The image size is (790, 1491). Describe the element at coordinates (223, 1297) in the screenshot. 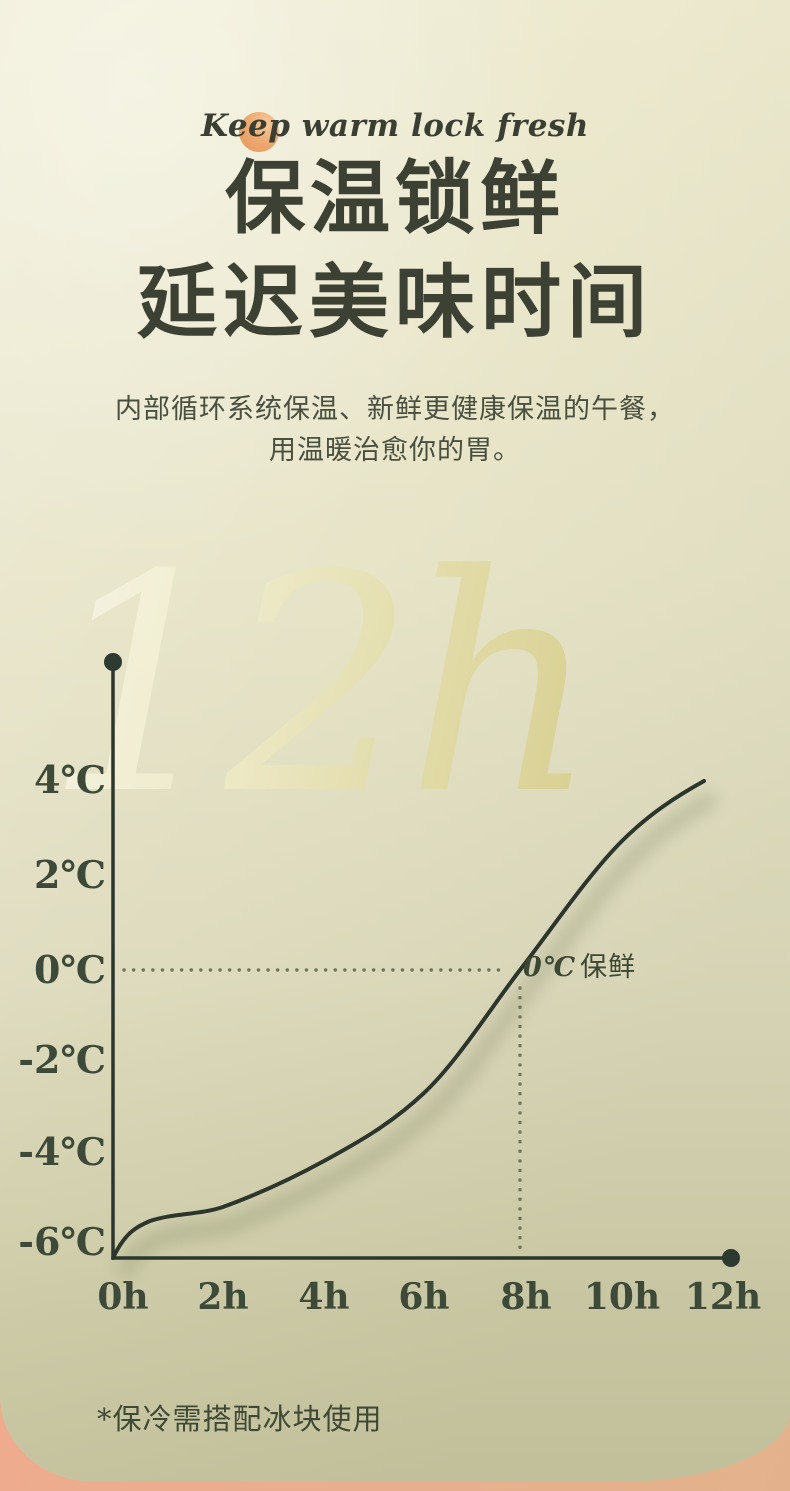

I see `x-axis-tick-label: 2h` at that location.